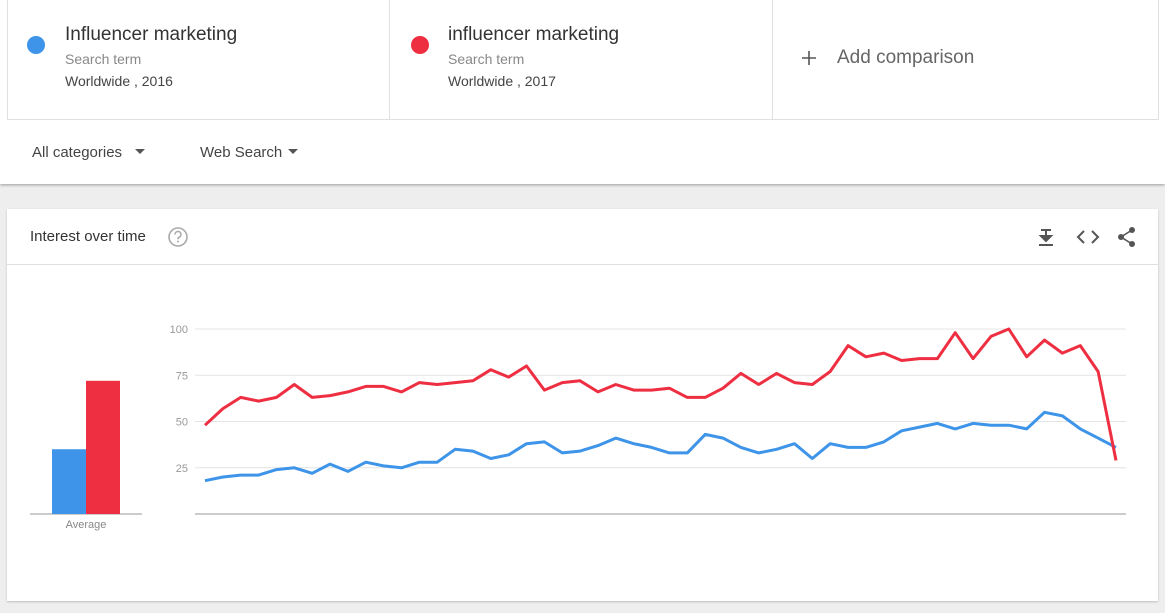 The image size is (1165, 613). Describe the element at coordinates (179, 330) in the screenshot. I see `y-tick-label: 100` at that location.